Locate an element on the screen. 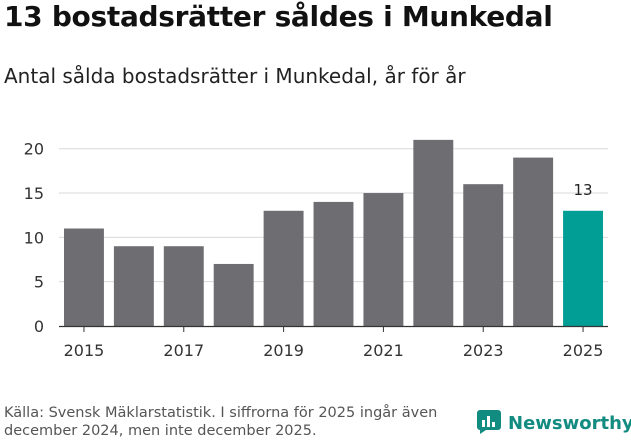 Image resolution: width=631 pixels, height=440 pixels. bar-2019 is located at coordinates (283, 268).